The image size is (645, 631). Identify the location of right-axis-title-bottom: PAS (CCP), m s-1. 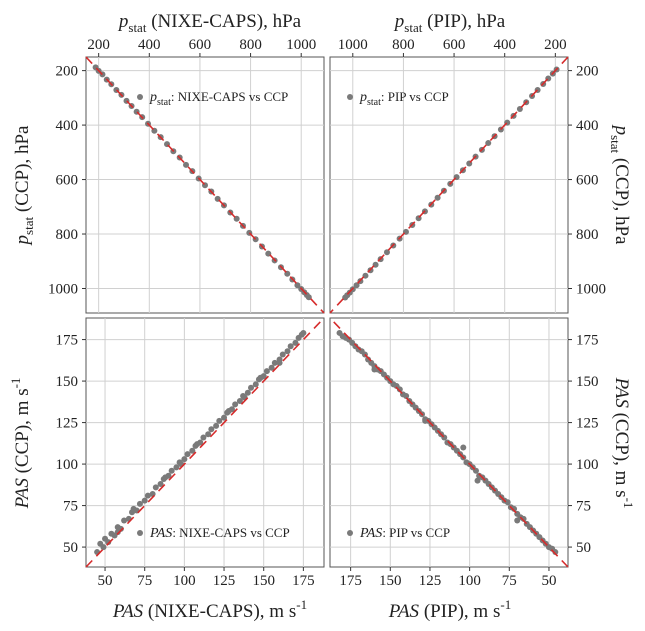
(623, 443).